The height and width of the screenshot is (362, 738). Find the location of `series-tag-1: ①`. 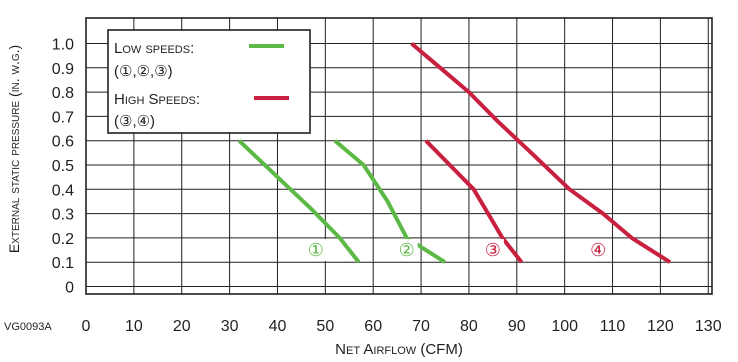

series-tag-1: ① is located at coordinates (316, 250).